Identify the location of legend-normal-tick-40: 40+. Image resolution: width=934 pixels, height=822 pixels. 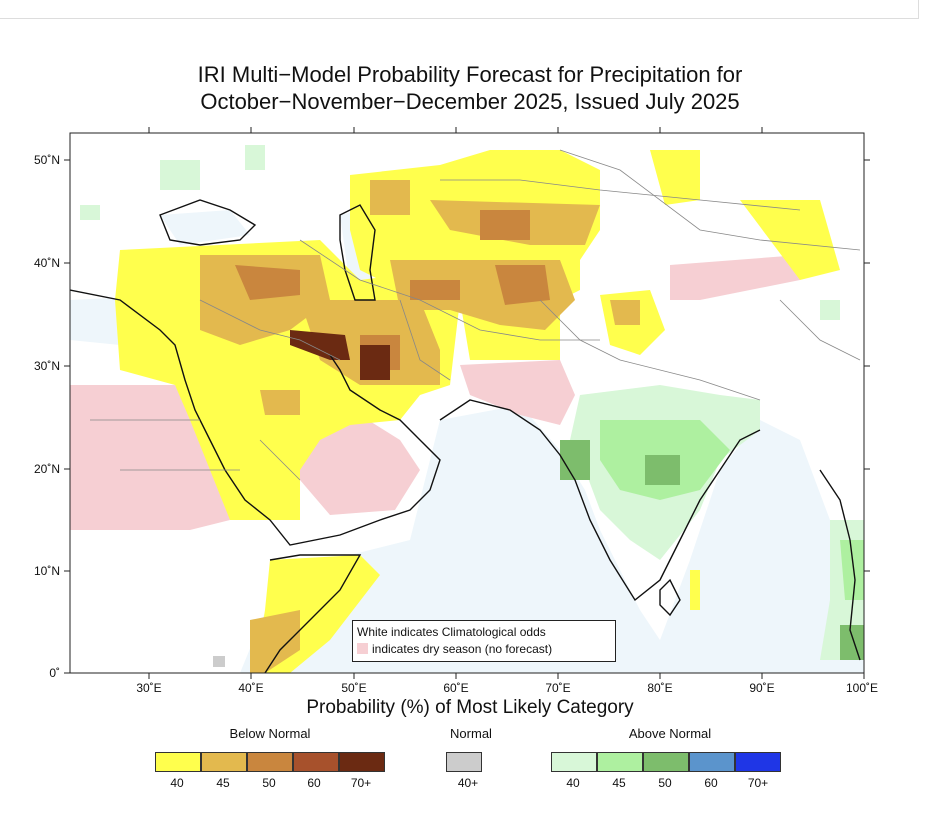
(468, 783).